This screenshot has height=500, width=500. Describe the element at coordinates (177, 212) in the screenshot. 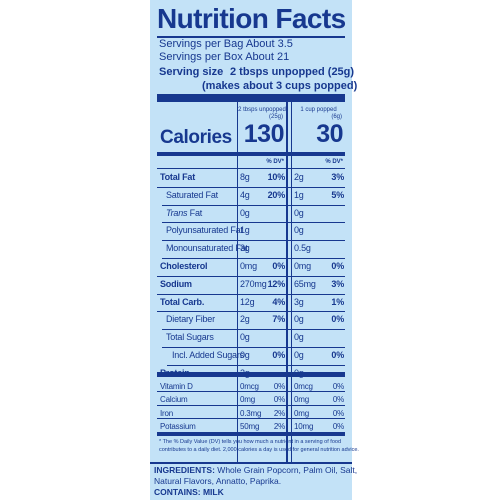

I see `nutrient-name-prefix: Trans` at that location.